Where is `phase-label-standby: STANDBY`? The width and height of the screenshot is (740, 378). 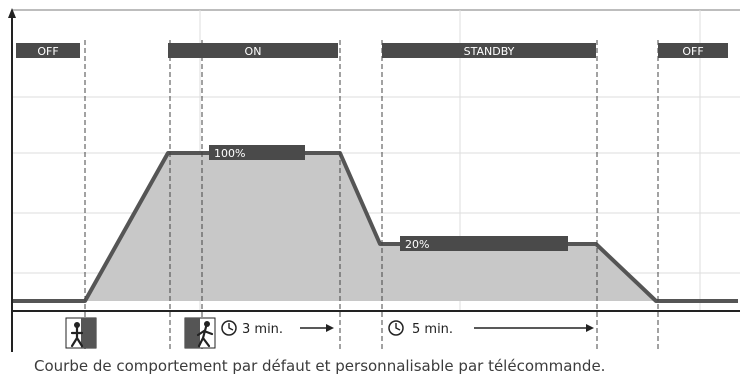
phase-label-standby: STANDBY is located at coordinates (489, 51).